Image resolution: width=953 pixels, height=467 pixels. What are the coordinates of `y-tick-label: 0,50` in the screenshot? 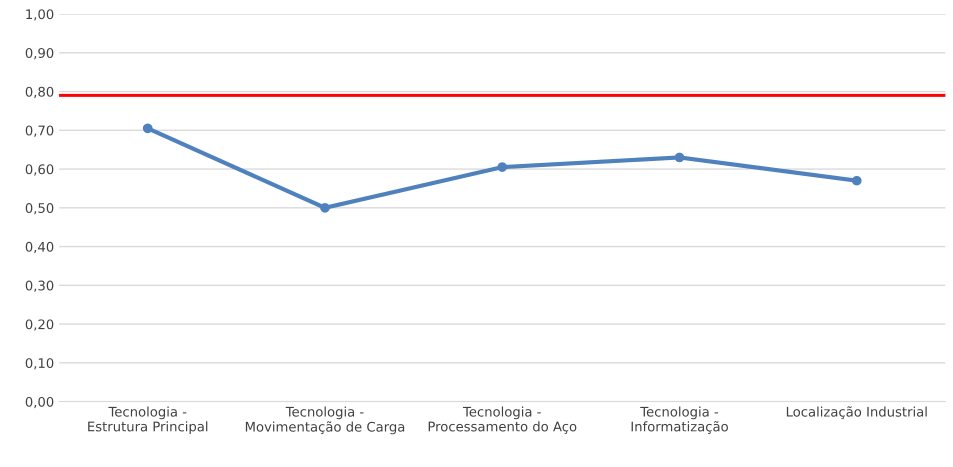 It's located at (40, 208).